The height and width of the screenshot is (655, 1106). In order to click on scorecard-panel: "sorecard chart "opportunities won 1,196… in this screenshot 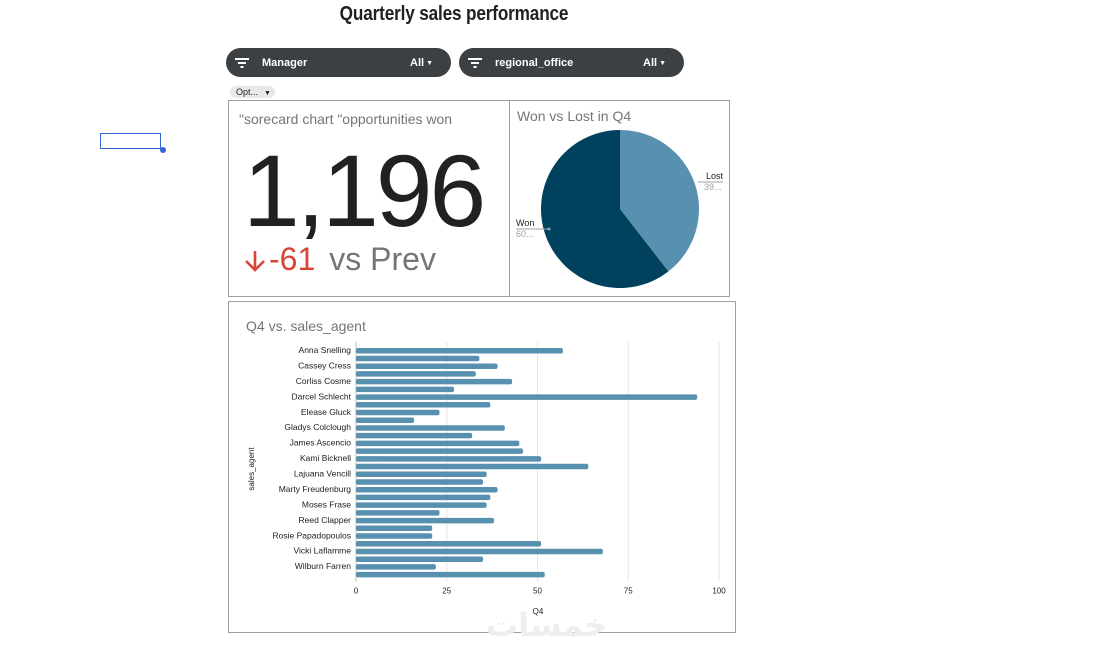, I will do `click(369, 198)`.